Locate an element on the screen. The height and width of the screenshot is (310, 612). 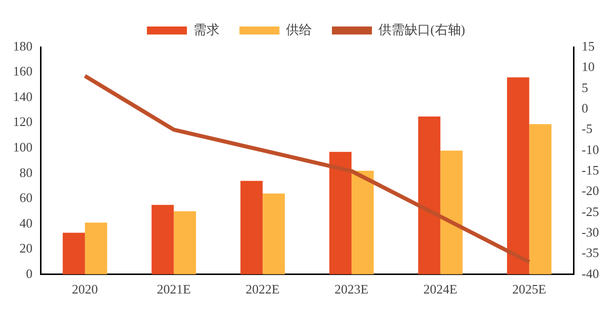
y2-tick-label: -5 is located at coordinates (587, 128).